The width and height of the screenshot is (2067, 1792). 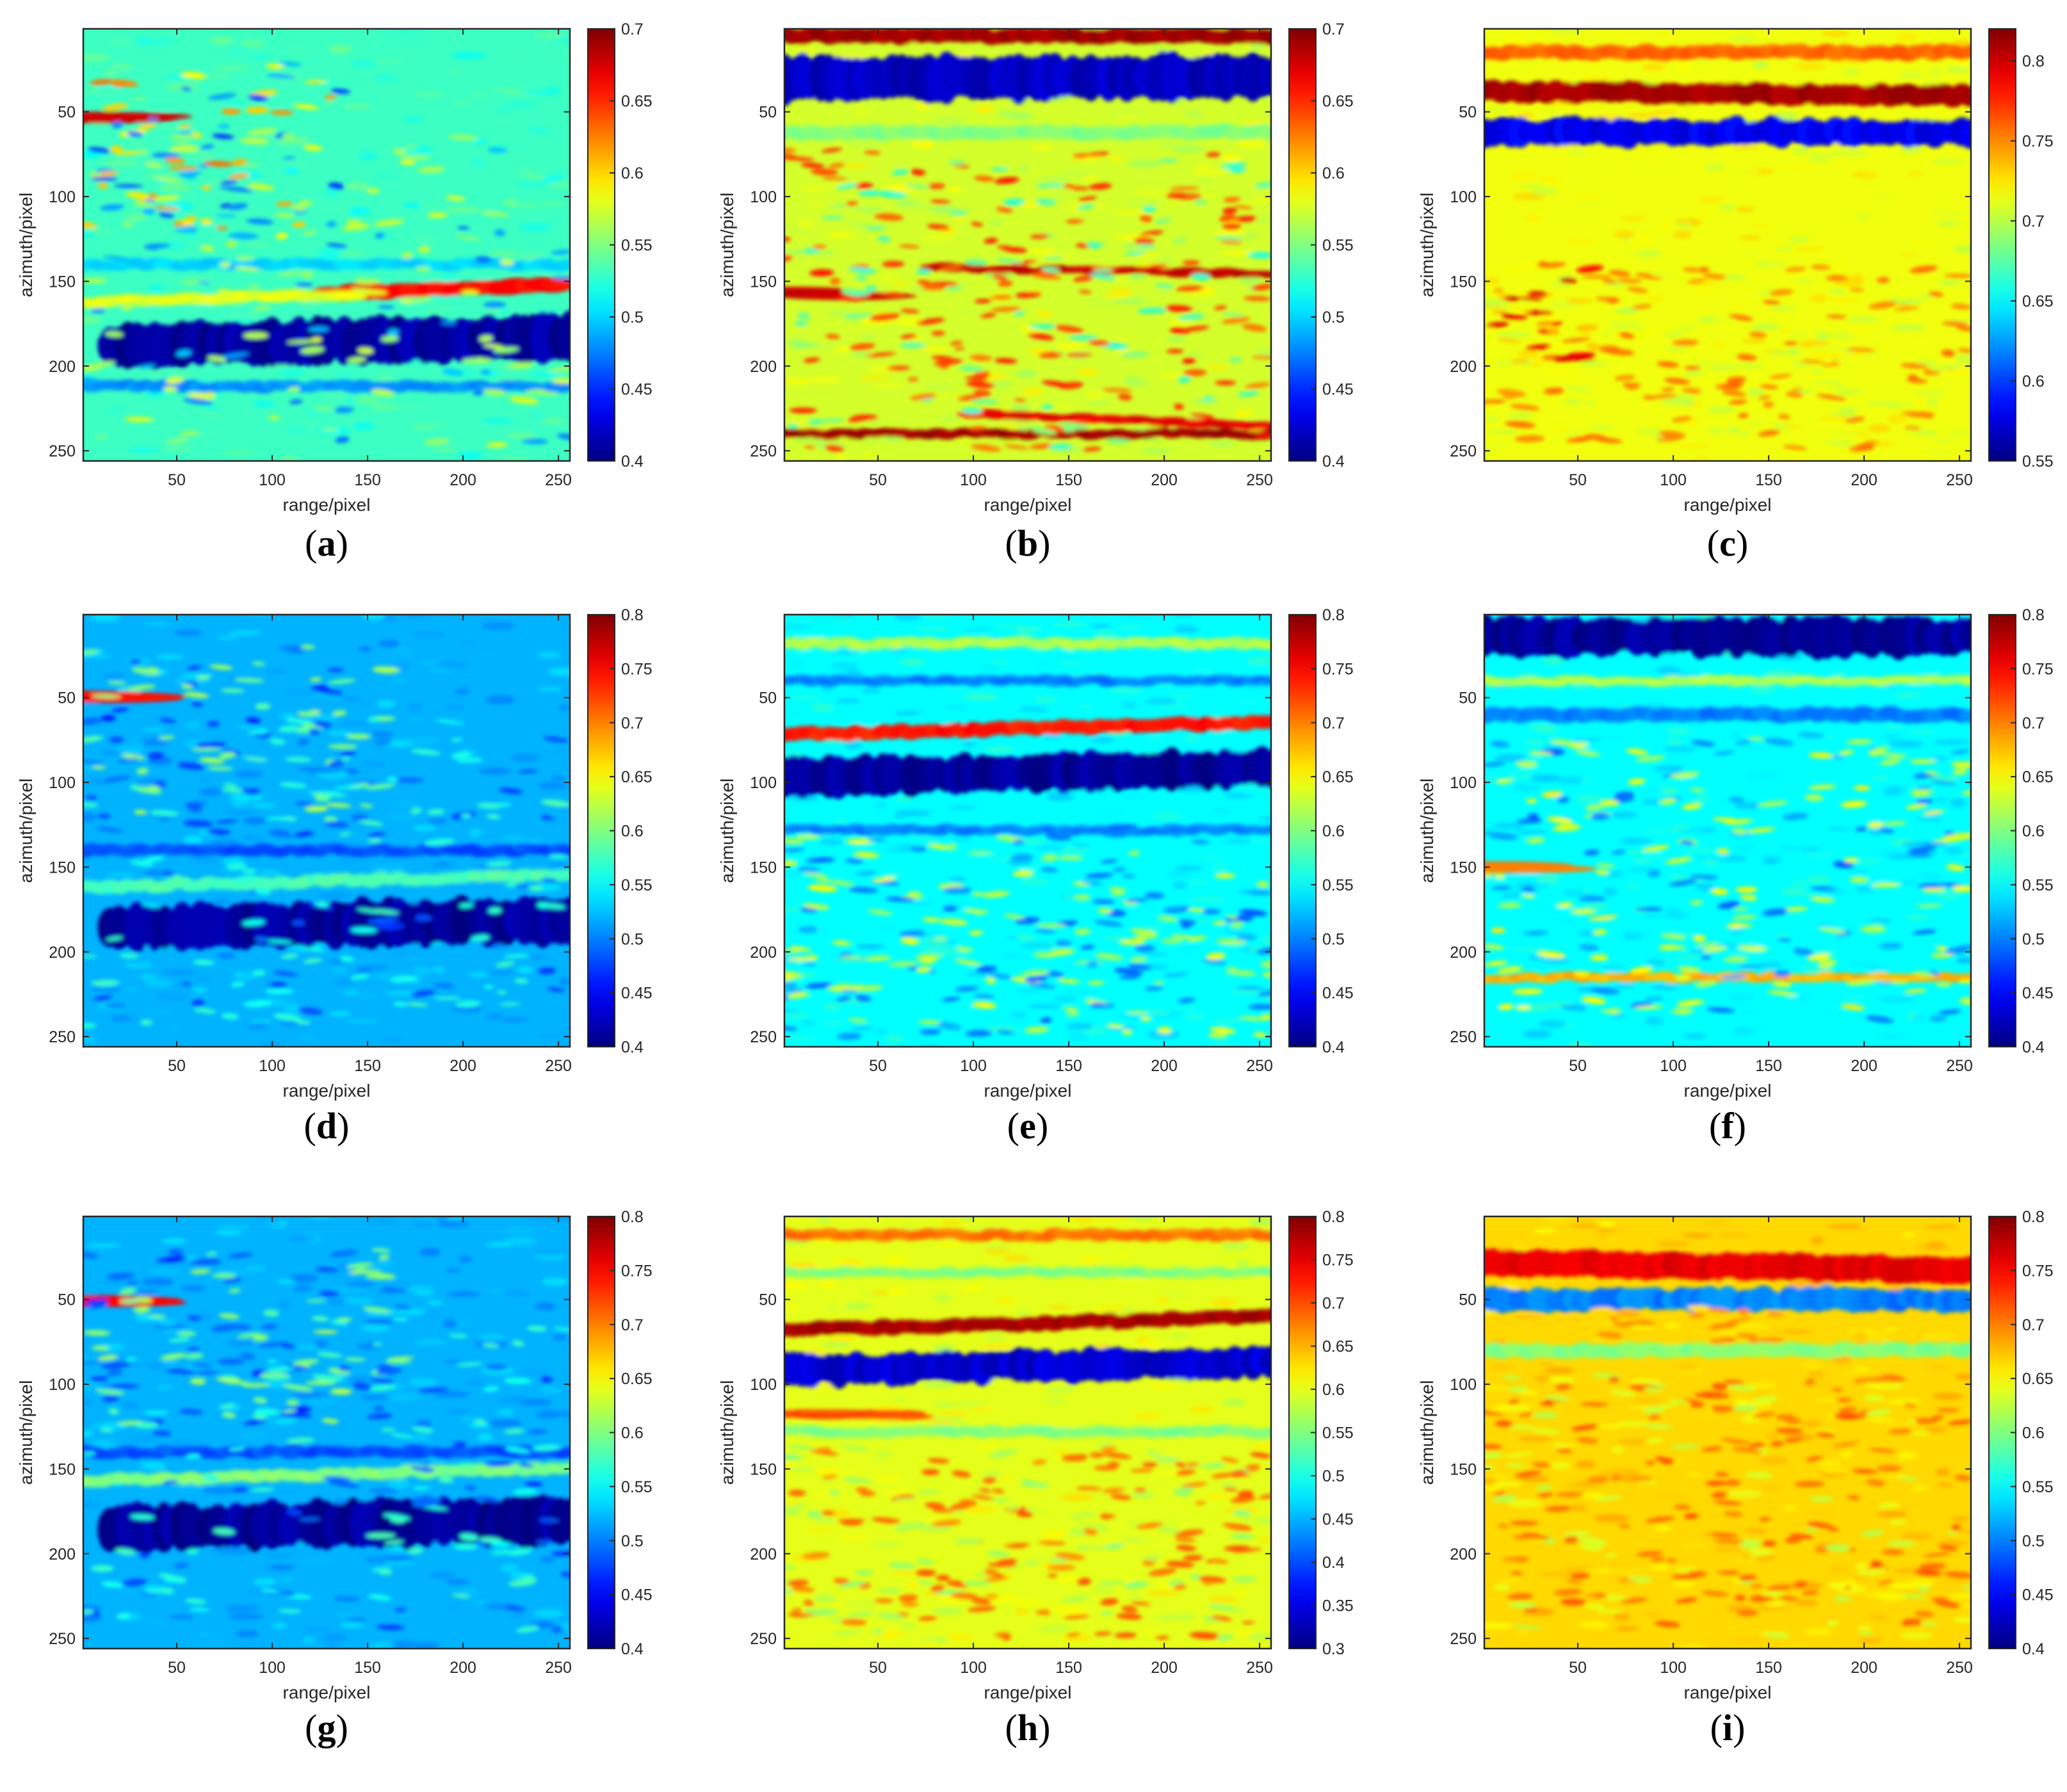 What do you see at coordinates (878, 480) in the screenshot?
I see `x-tick-label: 50` at bounding box center [878, 480].